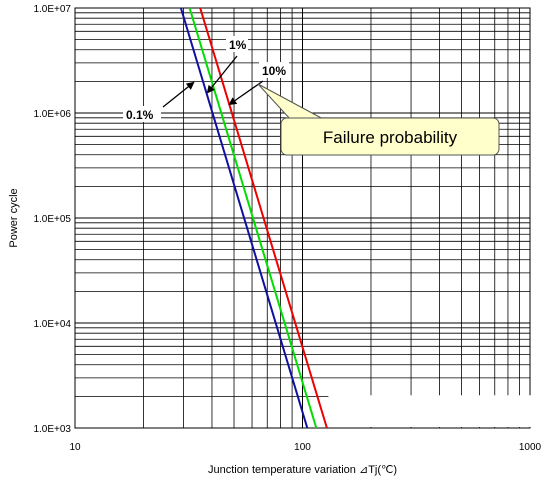  I want to click on y-axis-label: Power cycle, so click(14, 217).